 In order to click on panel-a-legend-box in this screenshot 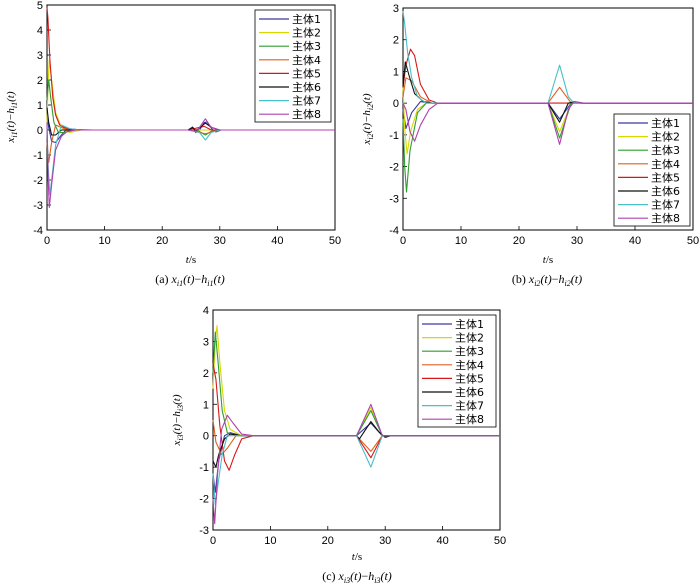, I will do `click(293, 66)`.